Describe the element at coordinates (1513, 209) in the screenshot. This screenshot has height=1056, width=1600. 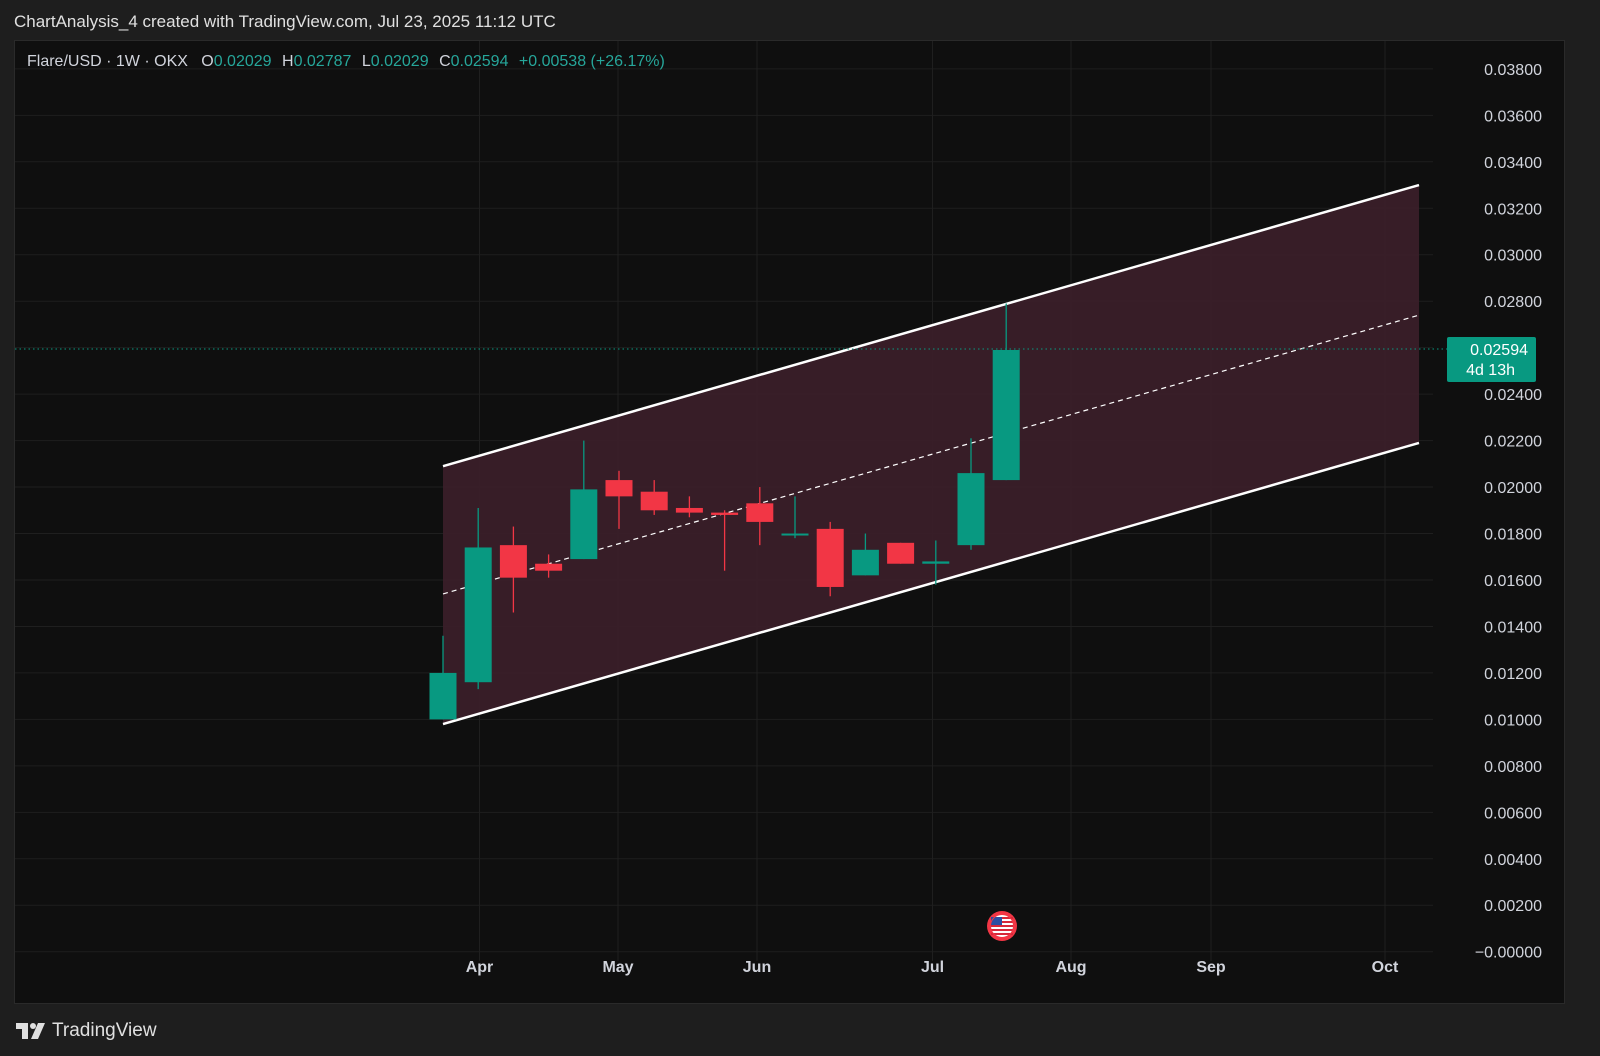
I see `y-tick-label: 0.03200` at that location.